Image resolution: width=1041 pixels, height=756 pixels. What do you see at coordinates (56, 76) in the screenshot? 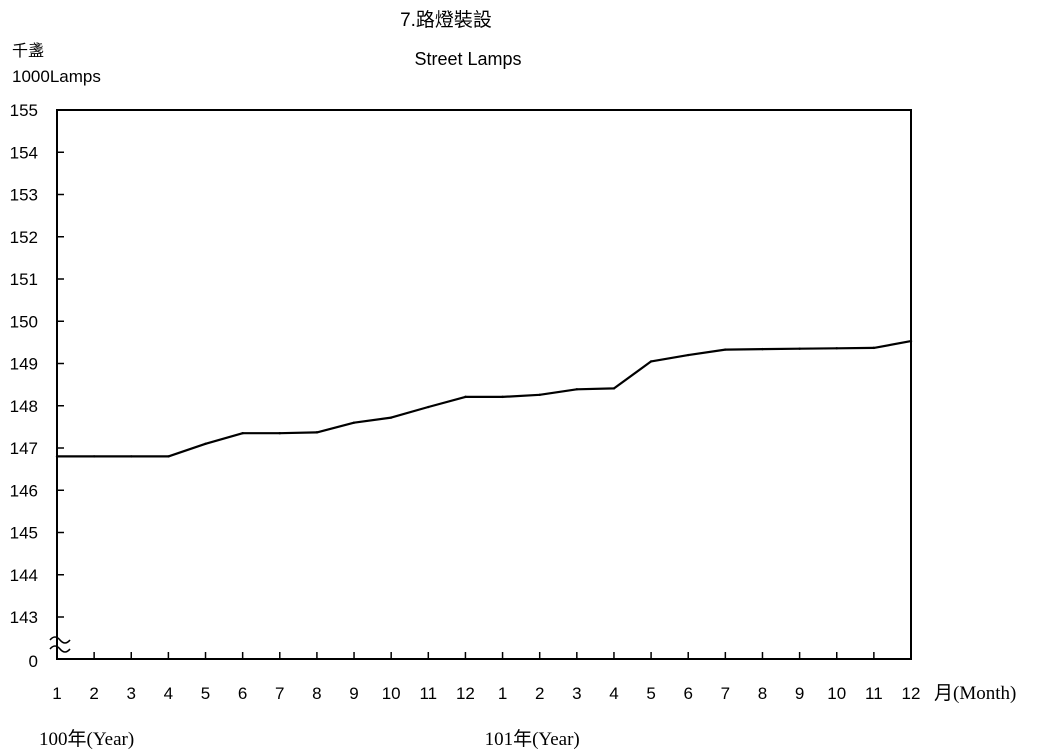
I see `y-unit-en: 1000Lamps` at bounding box center [56, 76].